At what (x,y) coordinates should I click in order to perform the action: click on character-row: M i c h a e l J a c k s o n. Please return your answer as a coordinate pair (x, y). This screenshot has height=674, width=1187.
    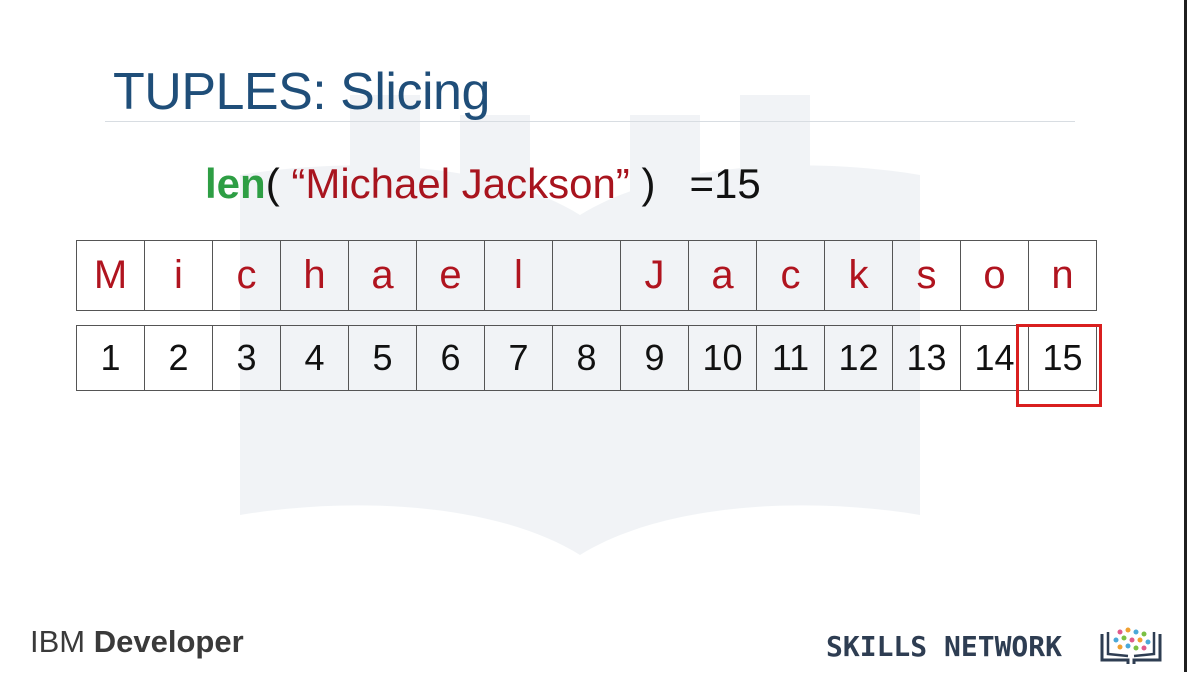
    Looking at the image, I should click on (586, 275).